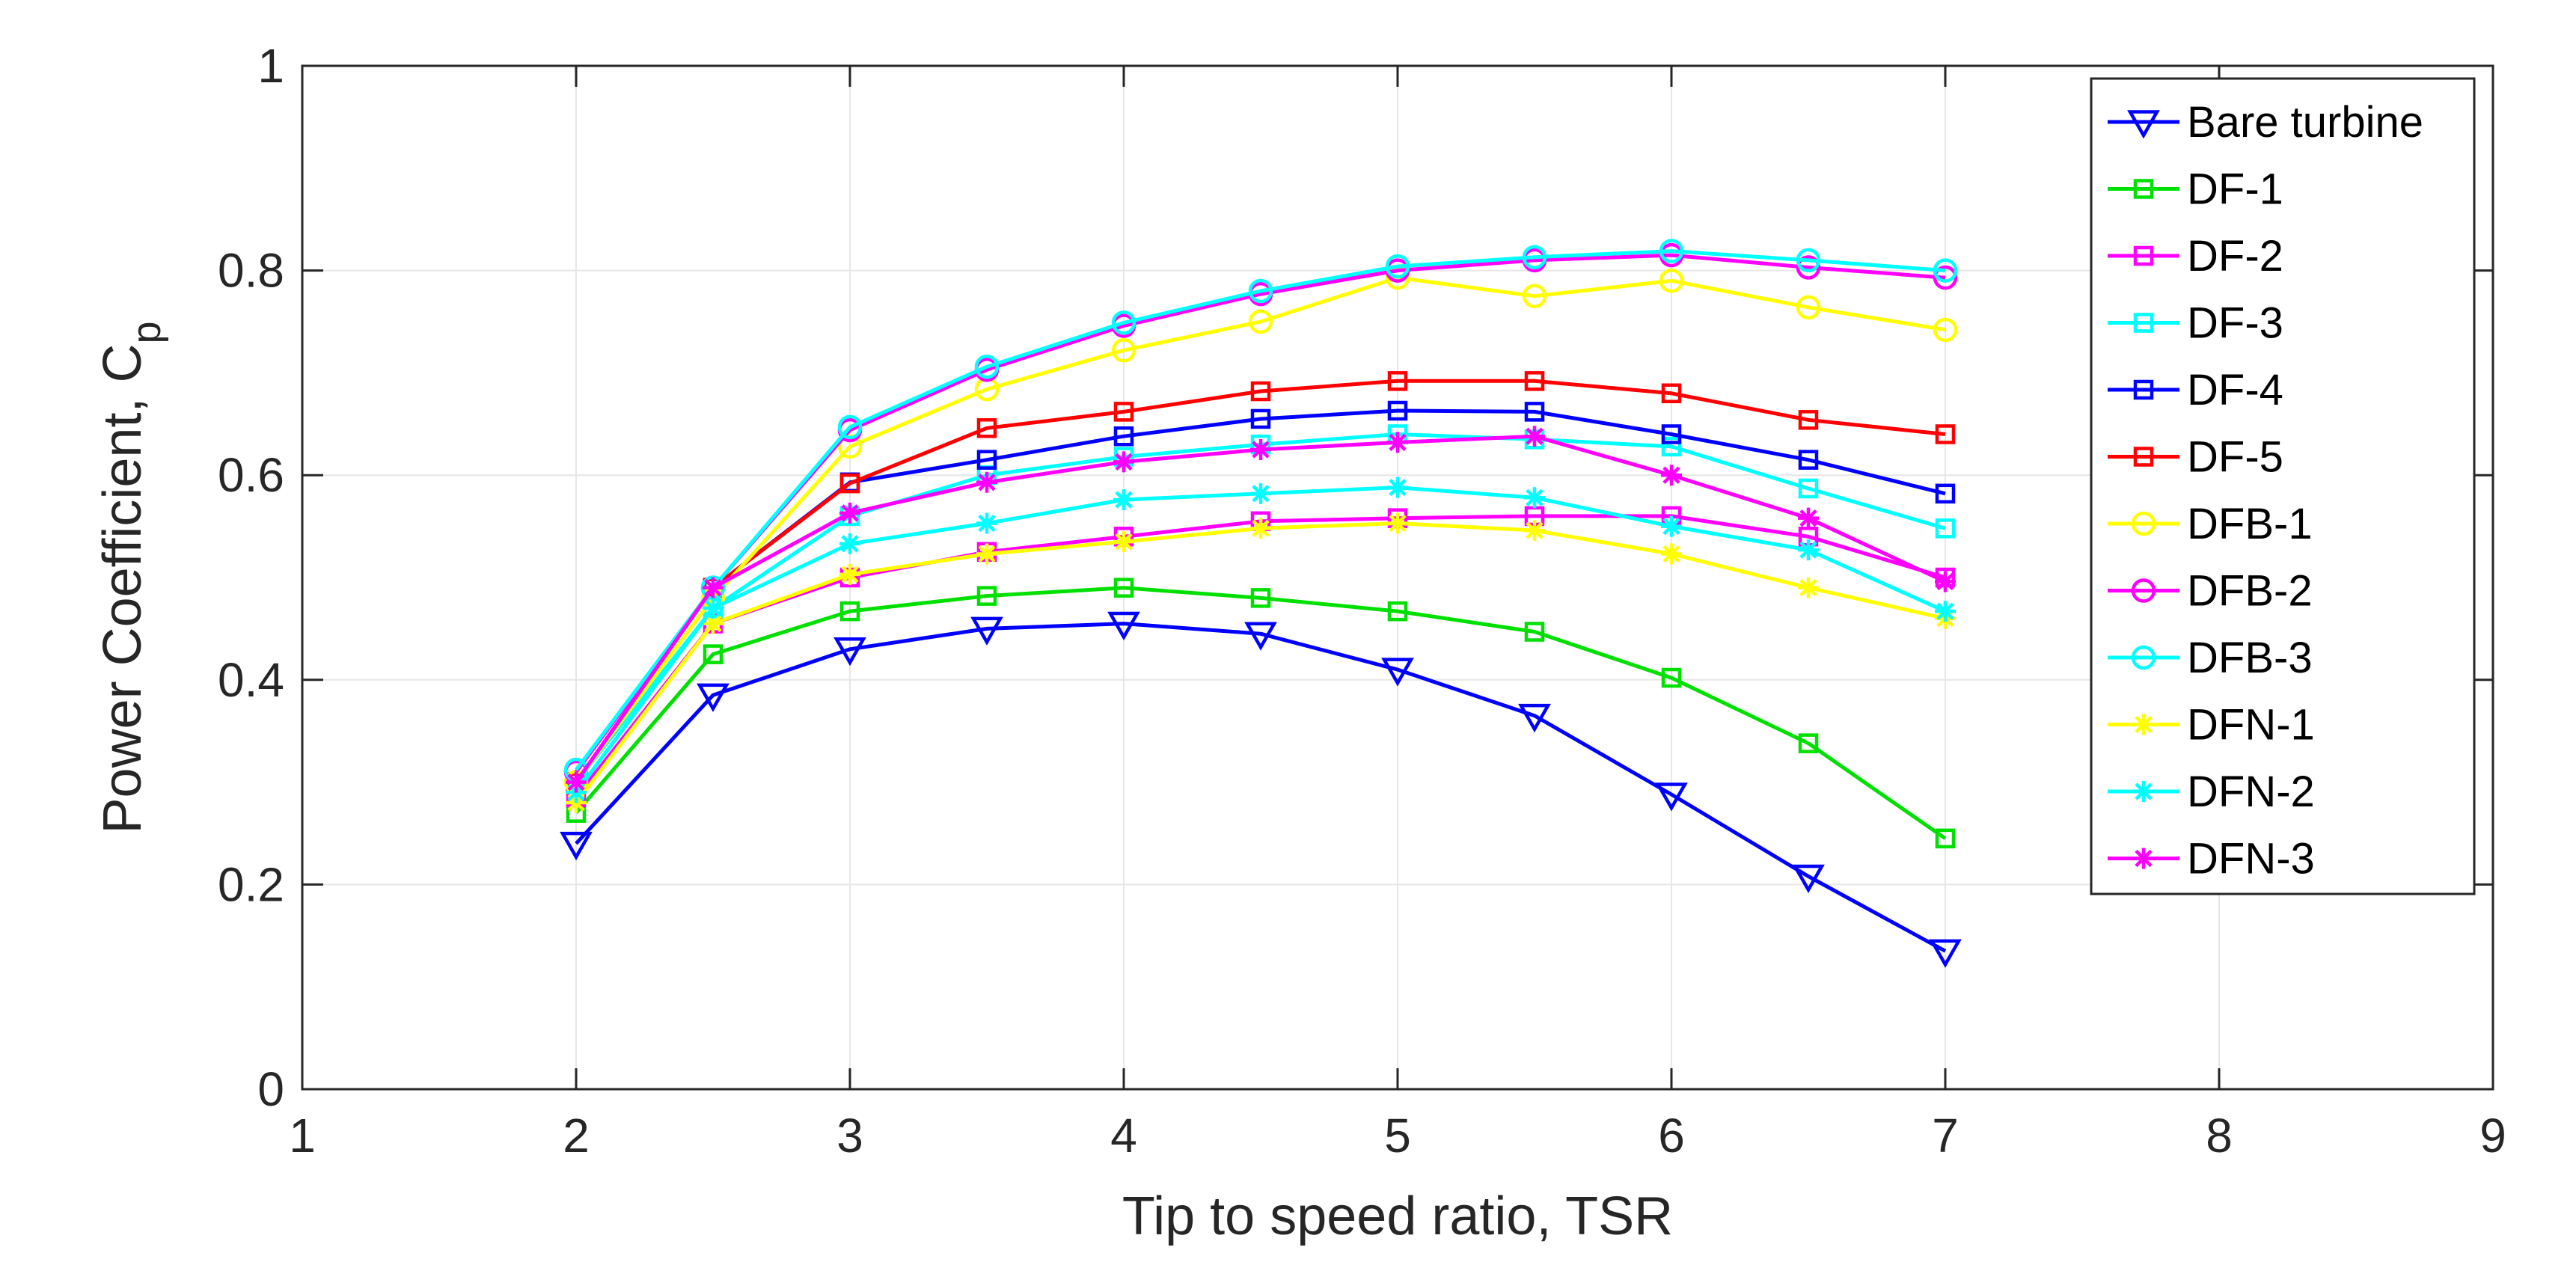 The image size is (2576, 1262). What do you see at coordinates (251, 577) in the screenshot?
I see `y-tick-labels: 0 0.2 0.4 0.6 0.8 1` at bounding box center [251, 577].